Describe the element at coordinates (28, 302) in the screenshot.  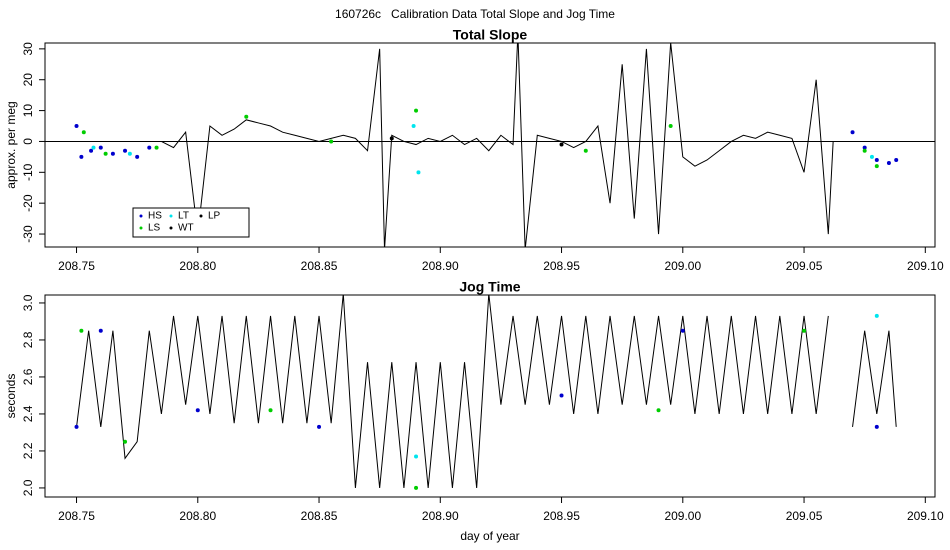
I see `y-tick-label: 3.0` at that location.